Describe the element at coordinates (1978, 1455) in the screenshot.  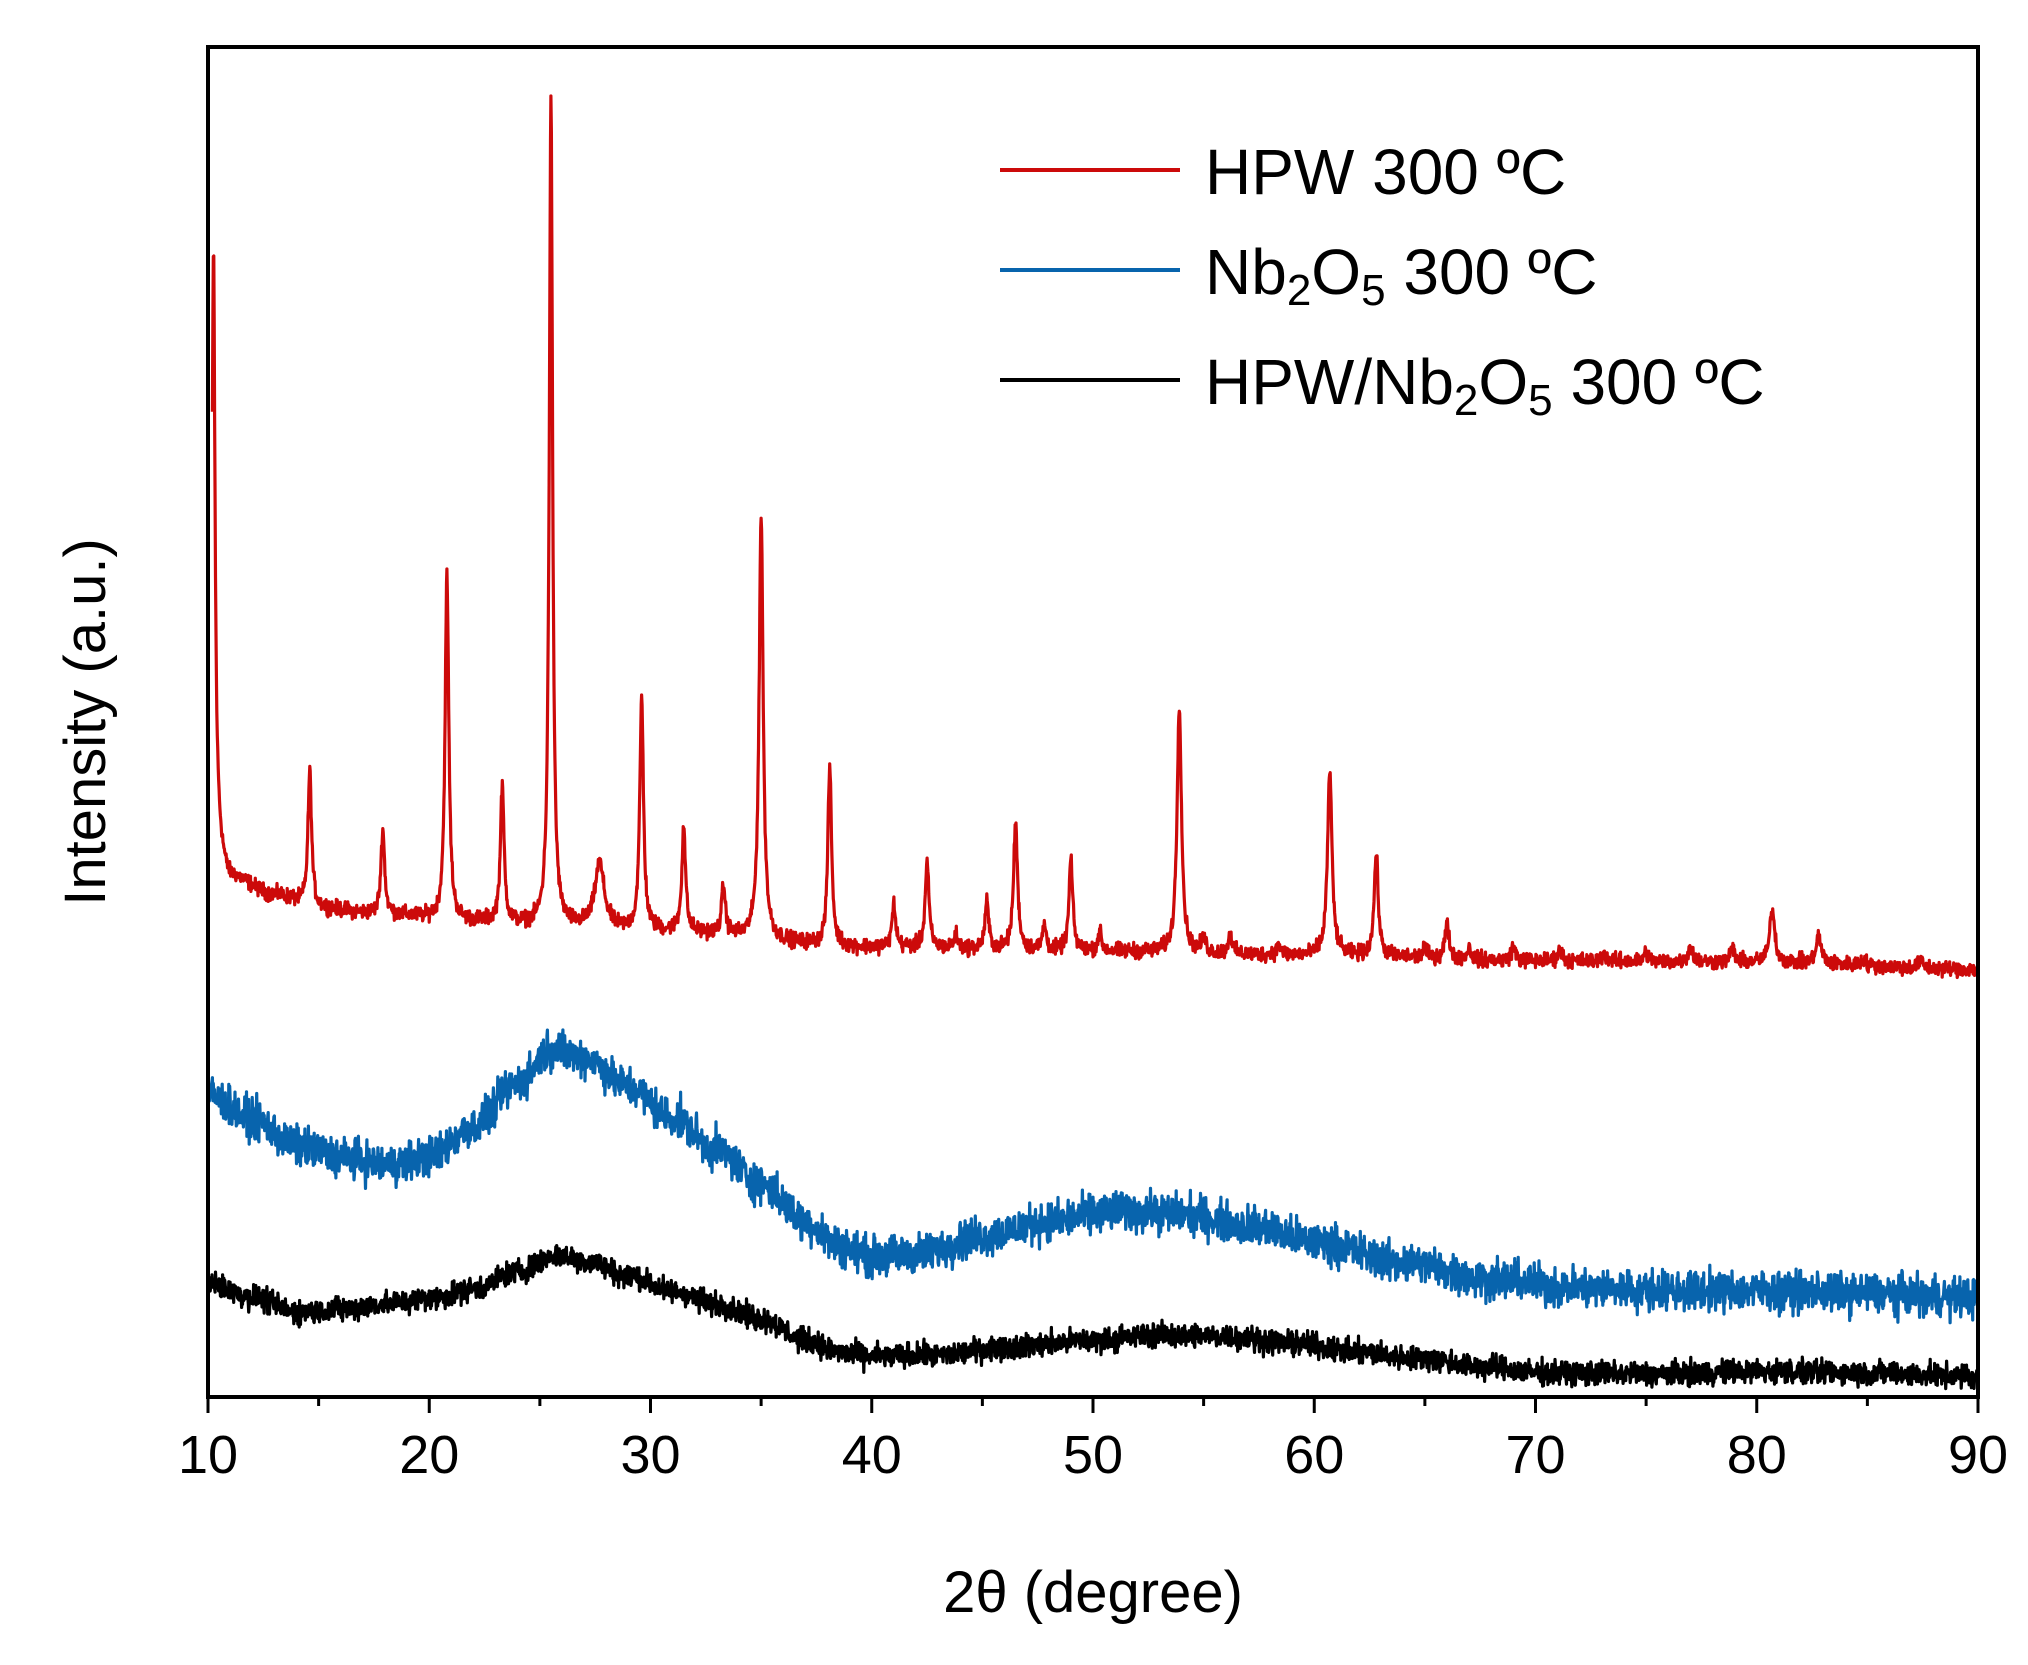
I see `x-tick-label: 90` at that location.